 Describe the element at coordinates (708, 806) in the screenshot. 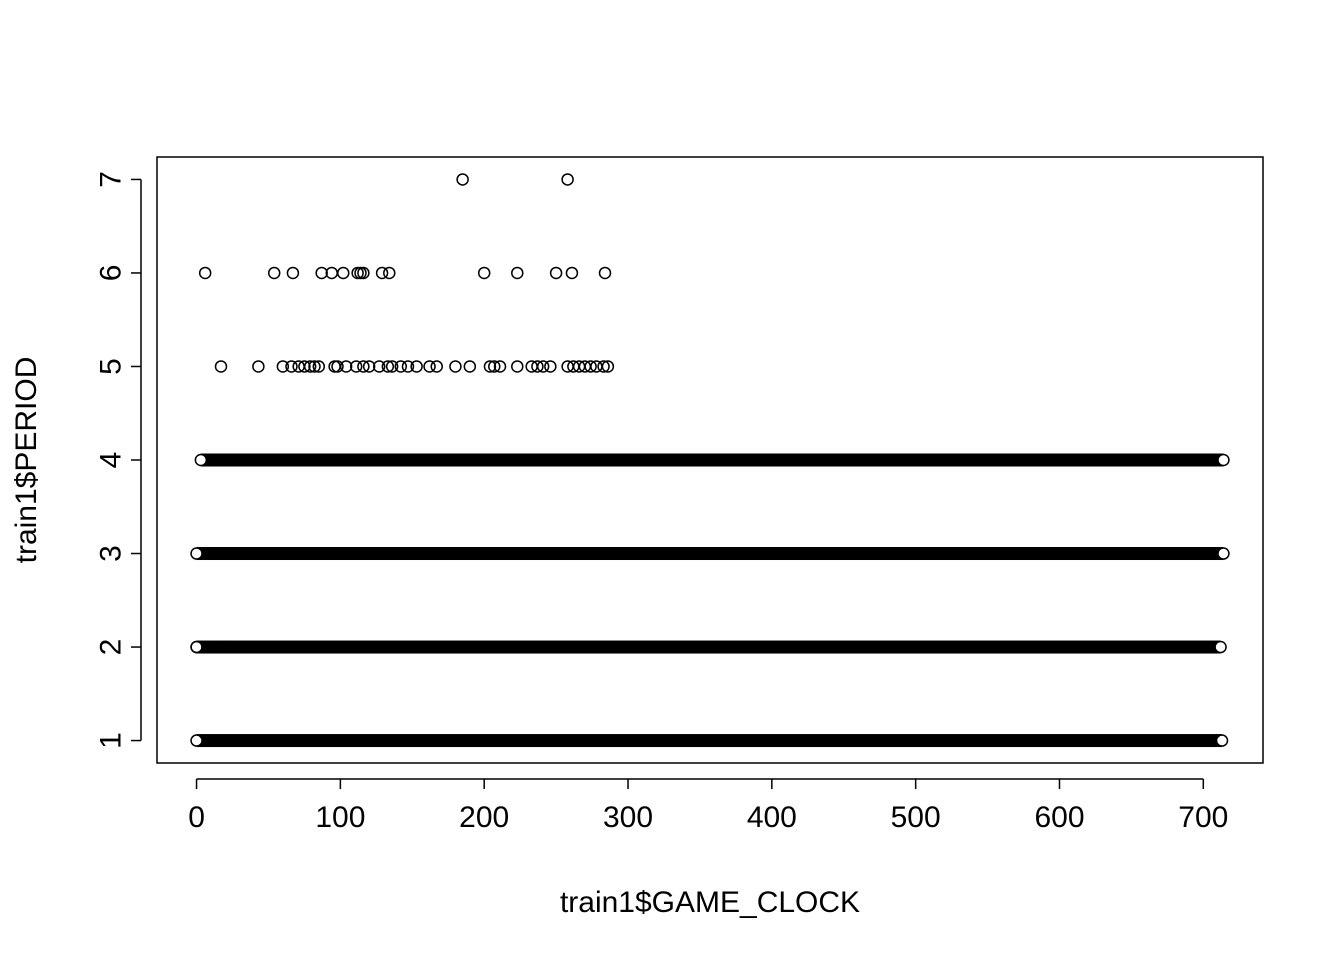

I see `x-axis: 0 100 200 300 400 500 600 700` at that location.